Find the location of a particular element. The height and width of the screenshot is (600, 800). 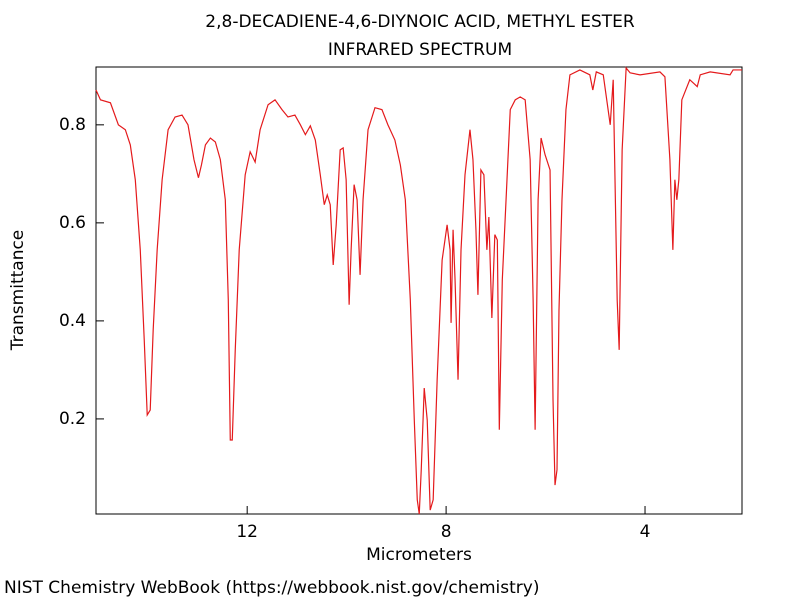

y-axis-label: Transmittance is located at coordinates (18, 291).